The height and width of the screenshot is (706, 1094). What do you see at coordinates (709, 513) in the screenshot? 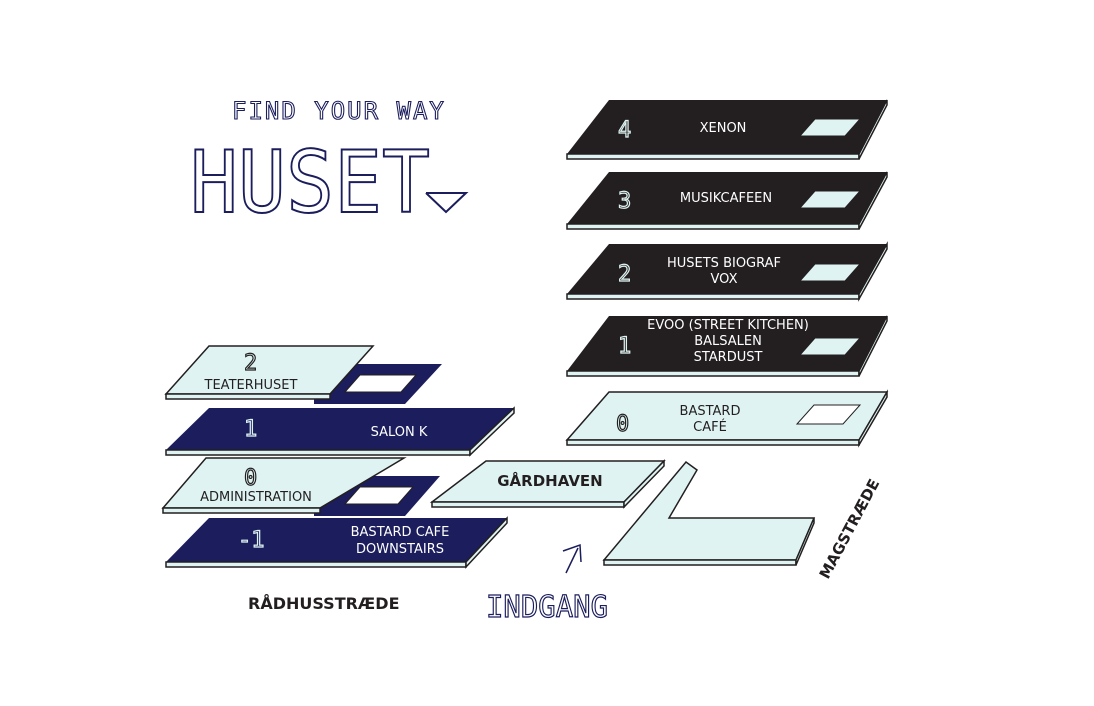
I see `passage-to-magstraede` at bounding box center [709, 513].